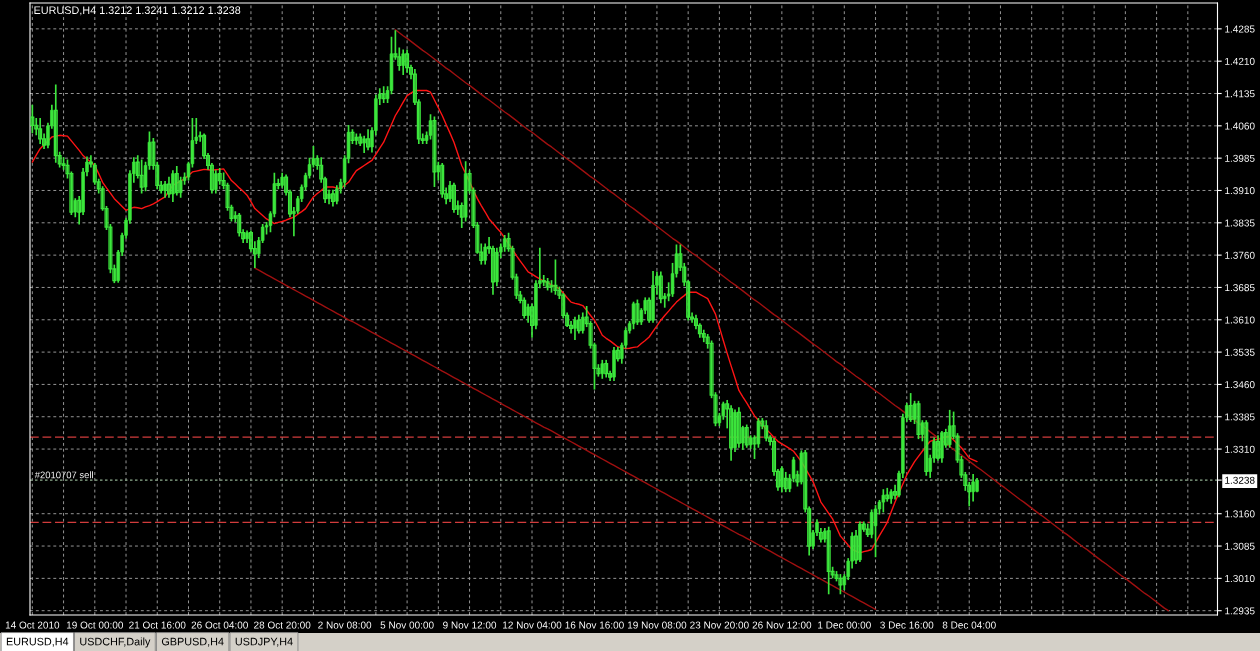 The height and width of the screenshot is (651, 1260). Describe the element at coordinates (1240, 158) in the screenshot. I see `y-tick-label: 1.3985` at that location.